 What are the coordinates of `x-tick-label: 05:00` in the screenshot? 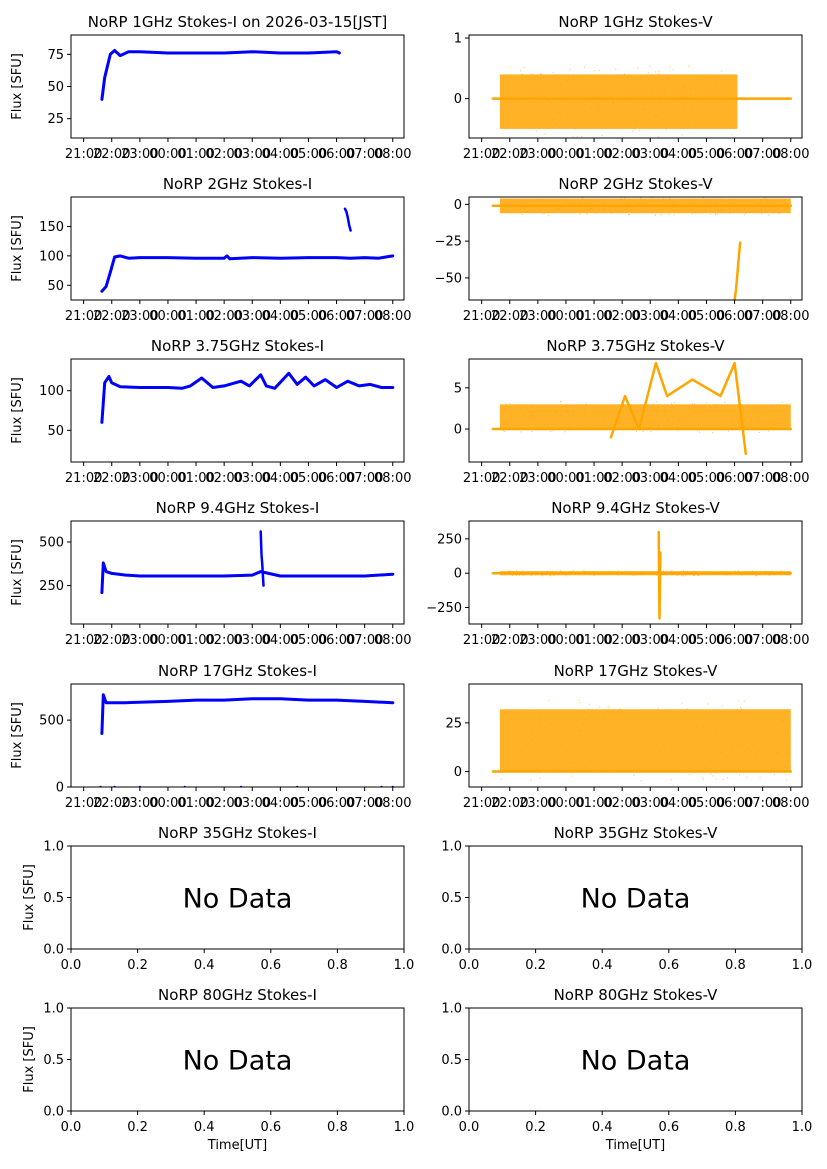 It's located at (706, 803).